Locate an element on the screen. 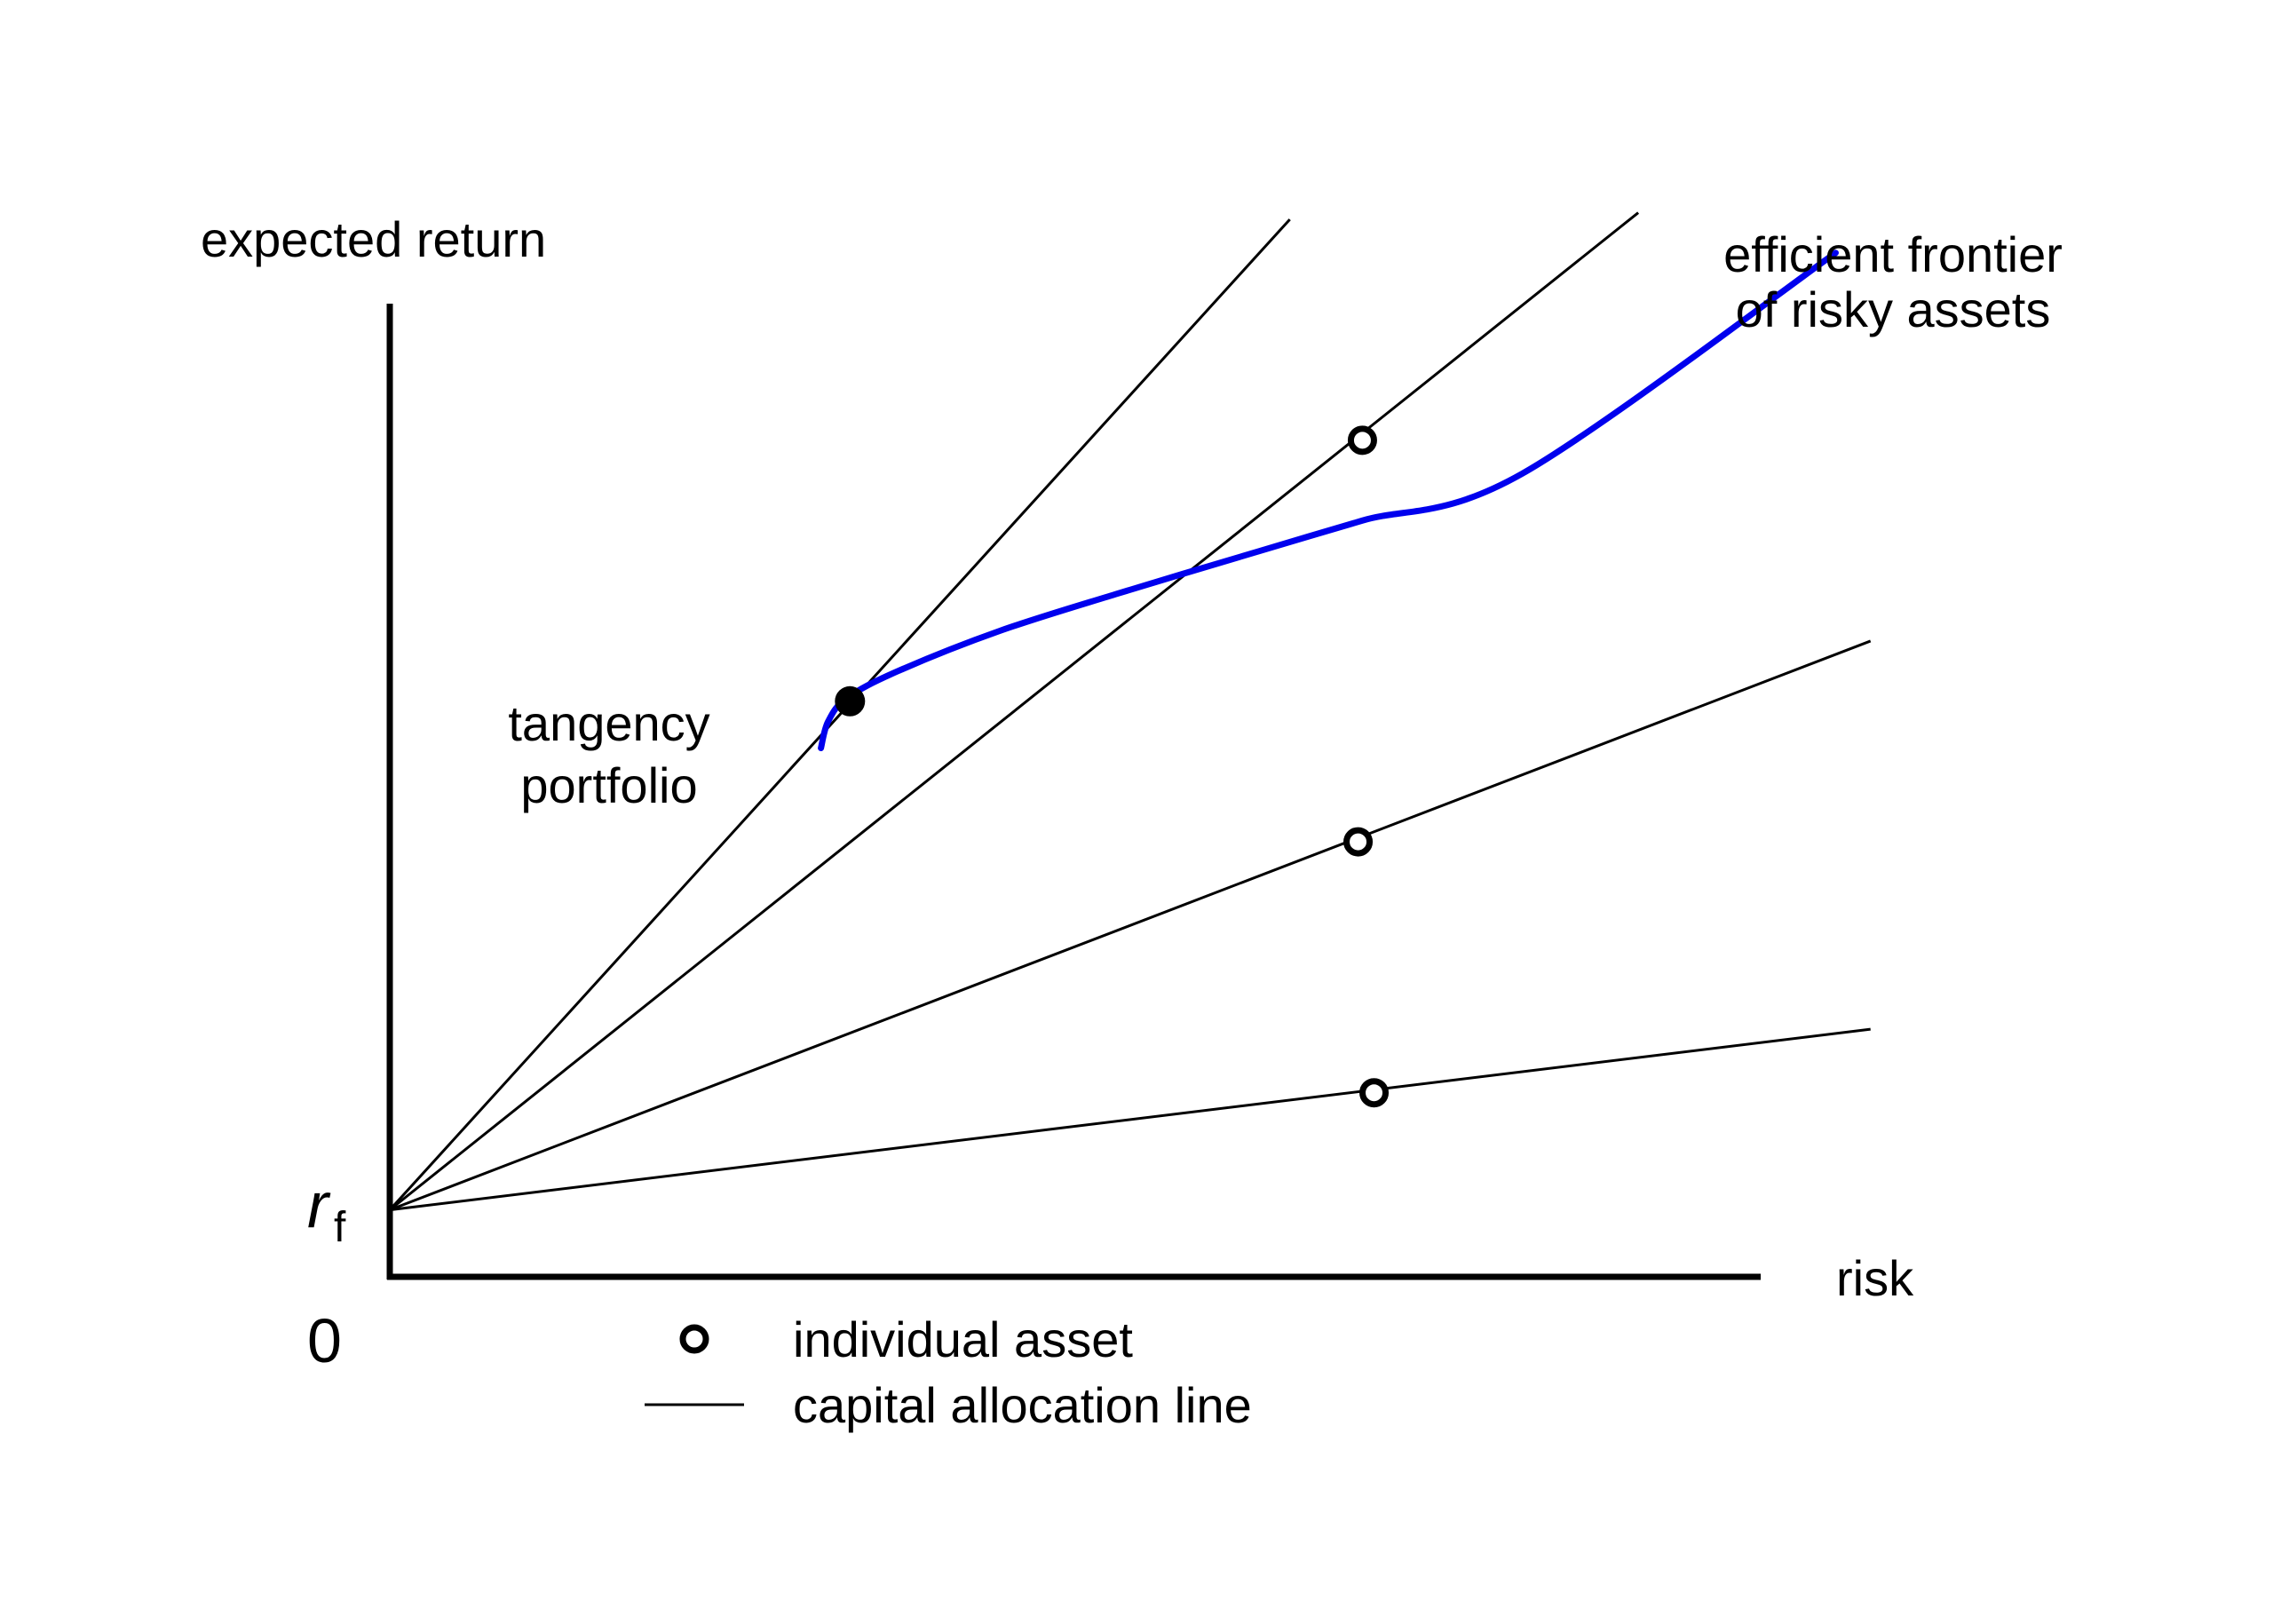 The height and width of the screenshot is (1624, 2273). legend-asset-marker is located at coordinates (694, 1339).